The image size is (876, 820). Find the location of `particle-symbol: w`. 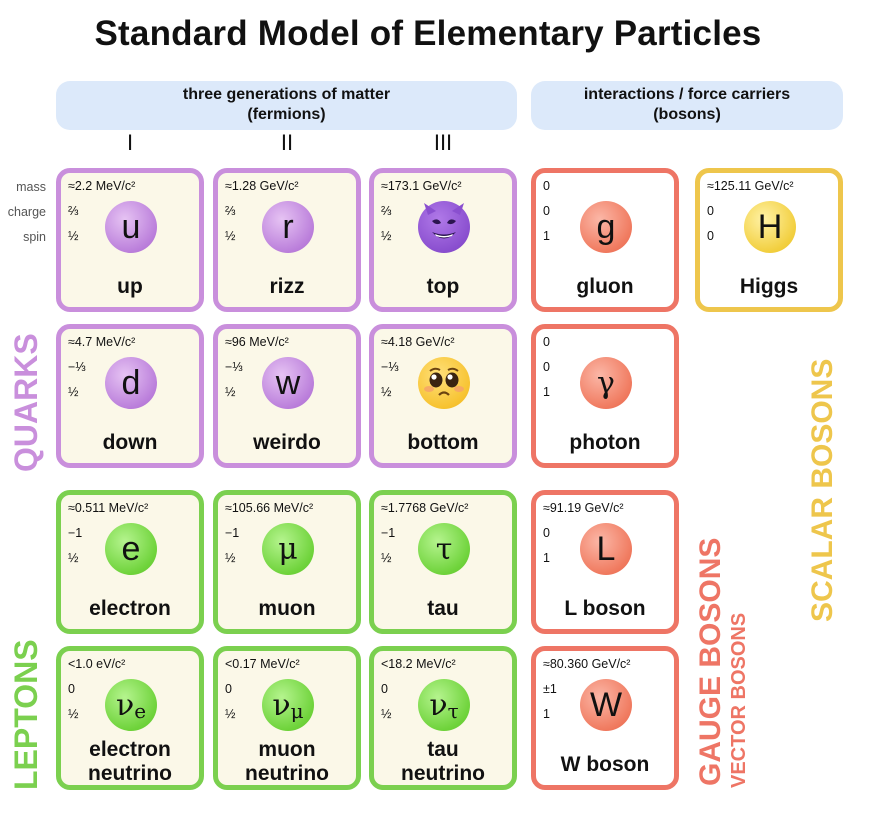

particle-symbol: w is located at coordinates (288, 383).